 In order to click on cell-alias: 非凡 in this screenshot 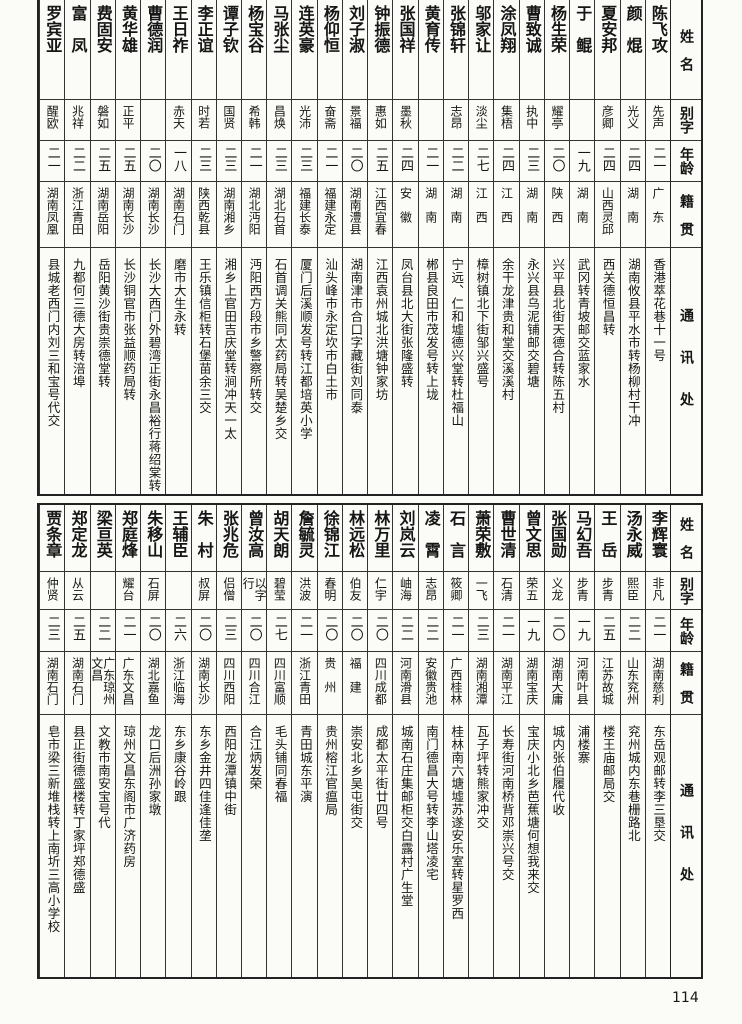, I will do `click(657, 591)`.